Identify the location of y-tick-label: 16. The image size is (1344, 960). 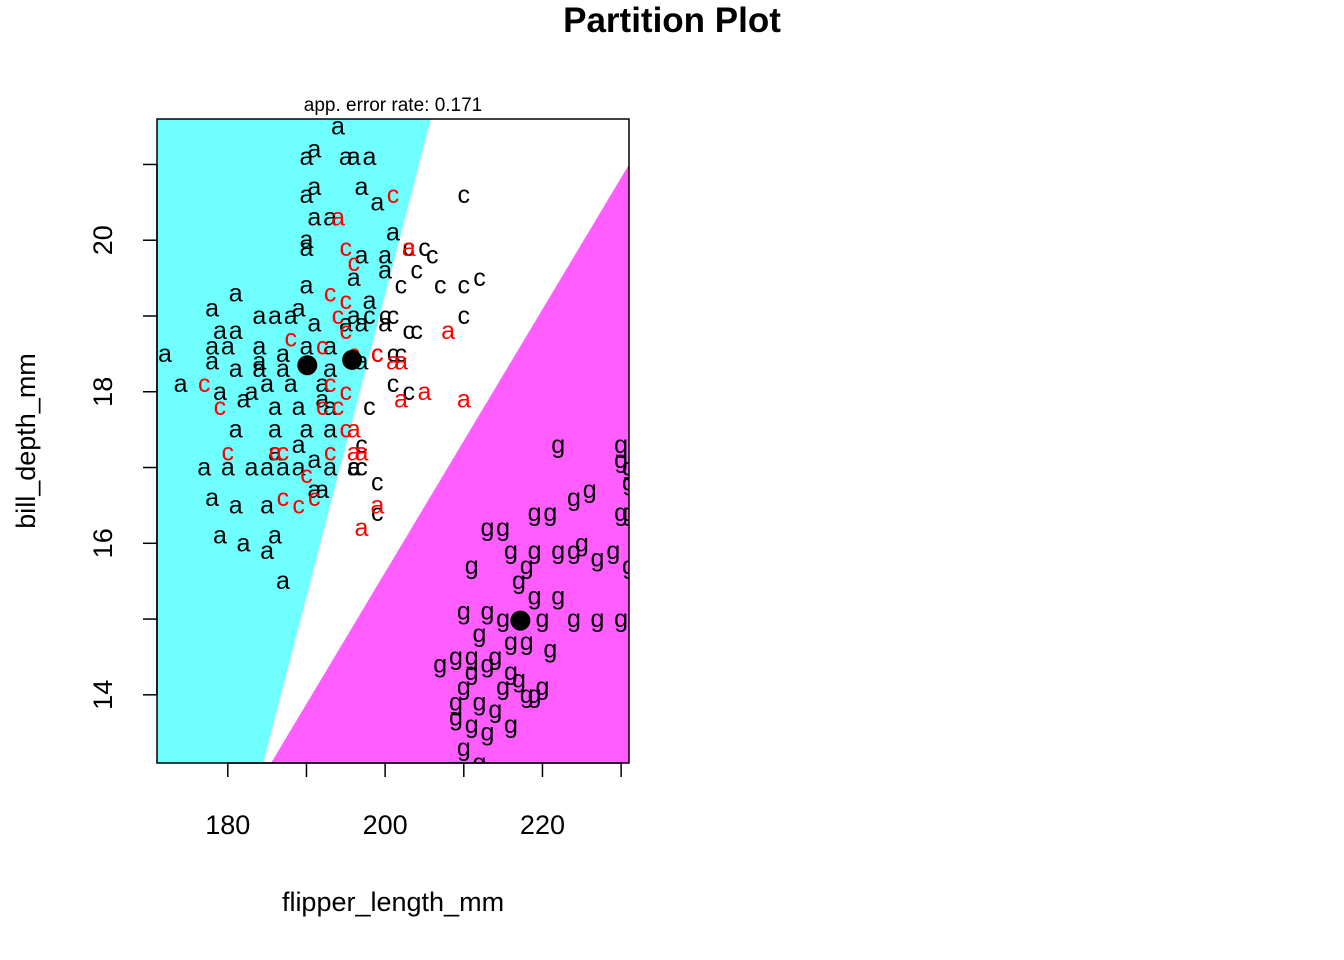
(103, 543).